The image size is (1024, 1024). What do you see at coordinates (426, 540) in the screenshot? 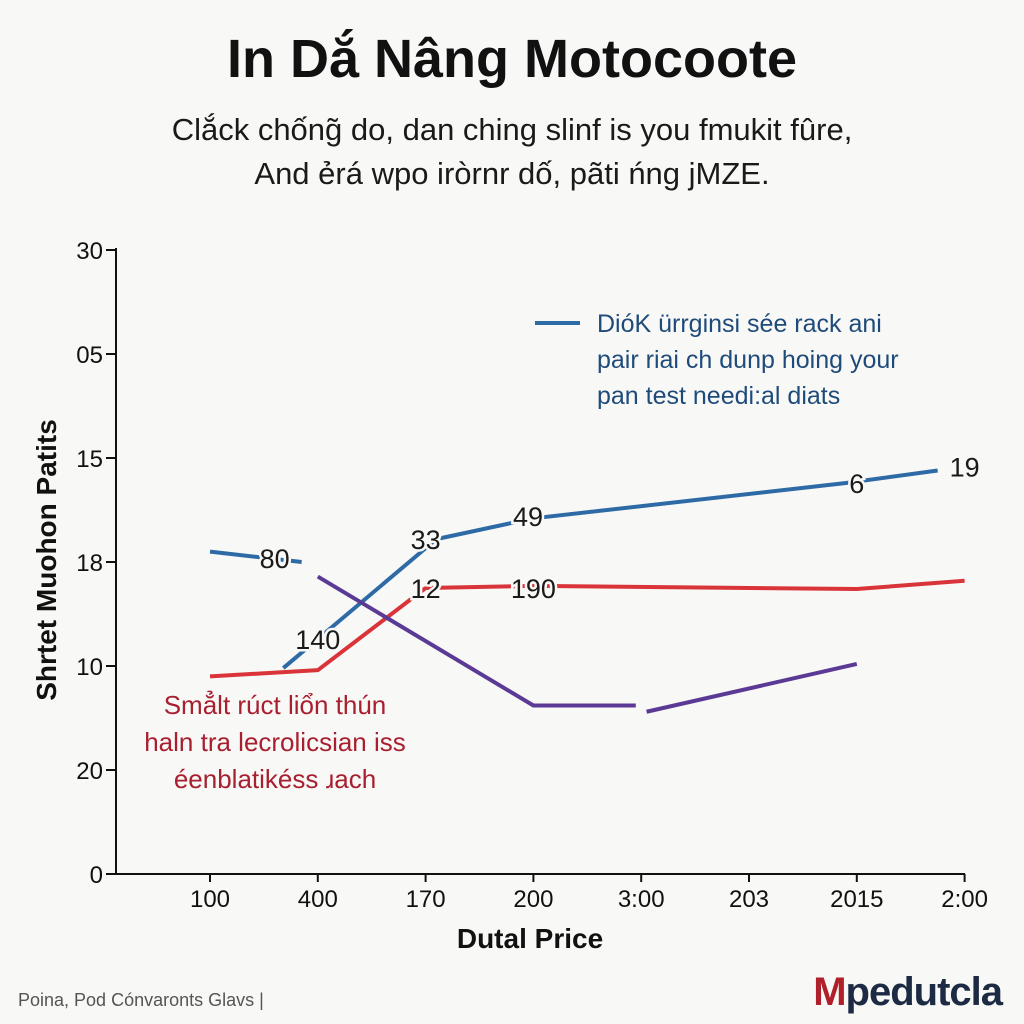
I see `data-label: 33` at bounding box center [426, 540].